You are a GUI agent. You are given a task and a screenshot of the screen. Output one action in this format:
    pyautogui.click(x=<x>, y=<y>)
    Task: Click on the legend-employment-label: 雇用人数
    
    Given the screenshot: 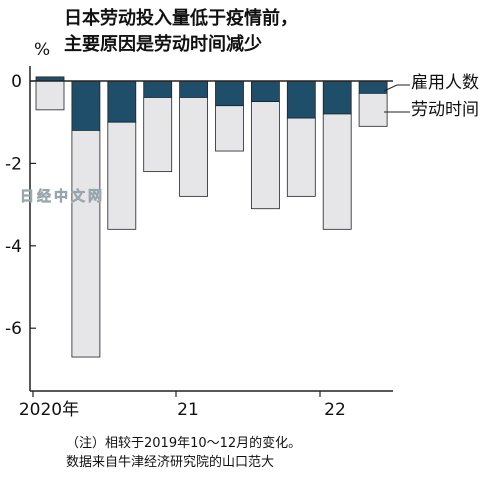 What is the action you would take?
    pyautogui.click(x=445, y=83)
    